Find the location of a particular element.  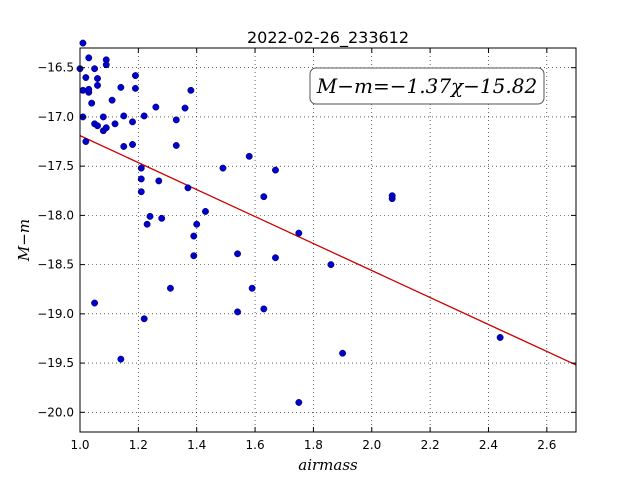

x-axis-label: airmass is located at coordinates (328, 465).